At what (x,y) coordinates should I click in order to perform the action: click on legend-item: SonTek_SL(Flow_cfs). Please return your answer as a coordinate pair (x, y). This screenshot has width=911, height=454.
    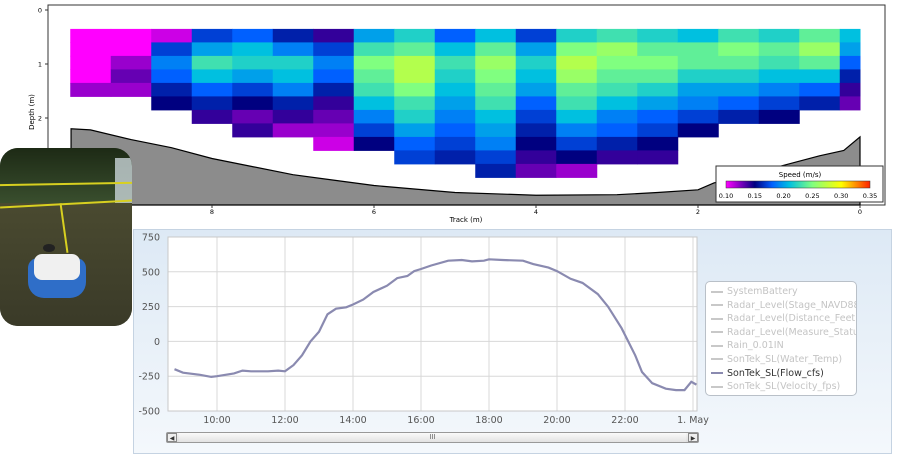
    Looking at the image, I should click on (783, 374).